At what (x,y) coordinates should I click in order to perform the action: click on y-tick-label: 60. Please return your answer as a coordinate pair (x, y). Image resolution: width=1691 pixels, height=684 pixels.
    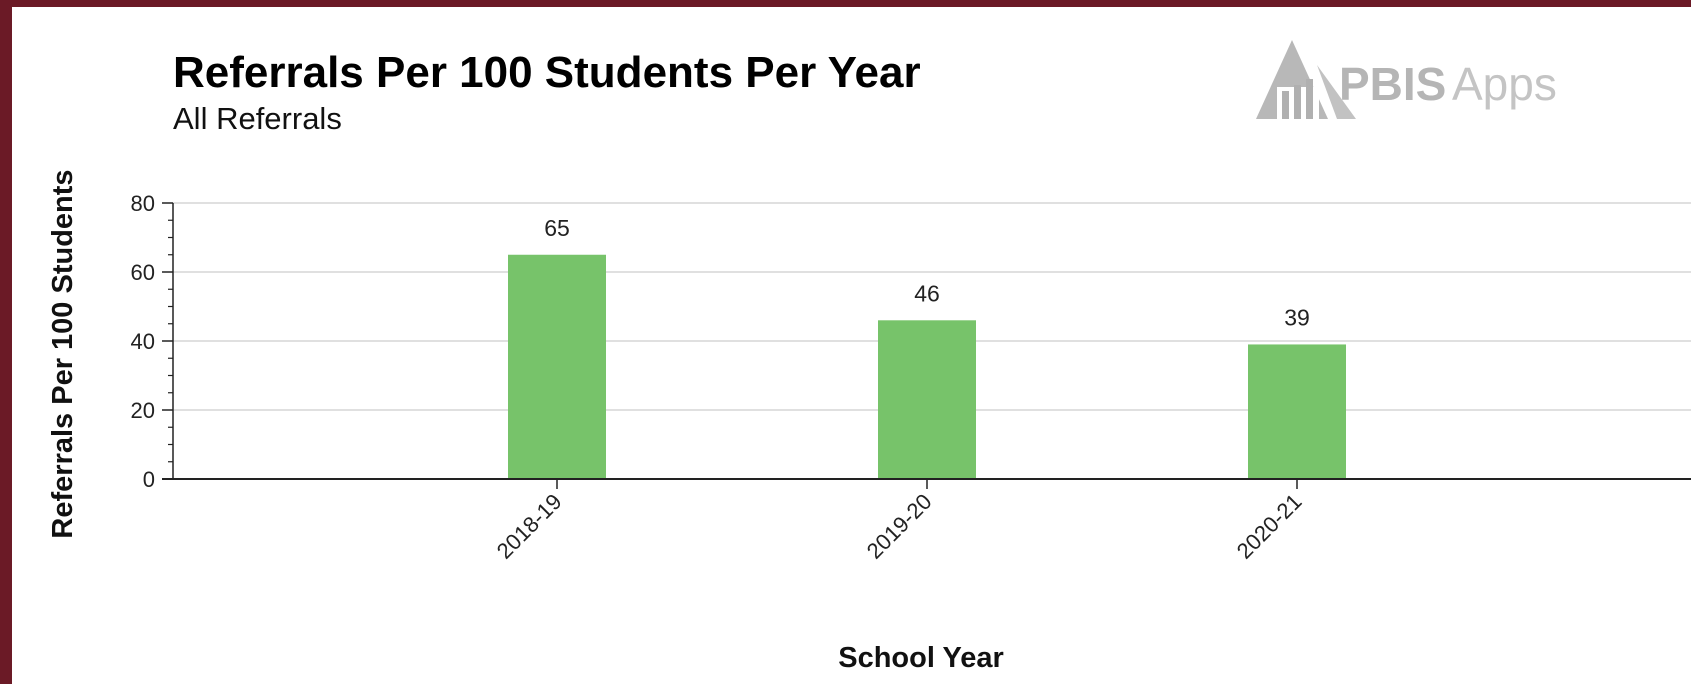
    Looking at the image, I should click on (143, 272).